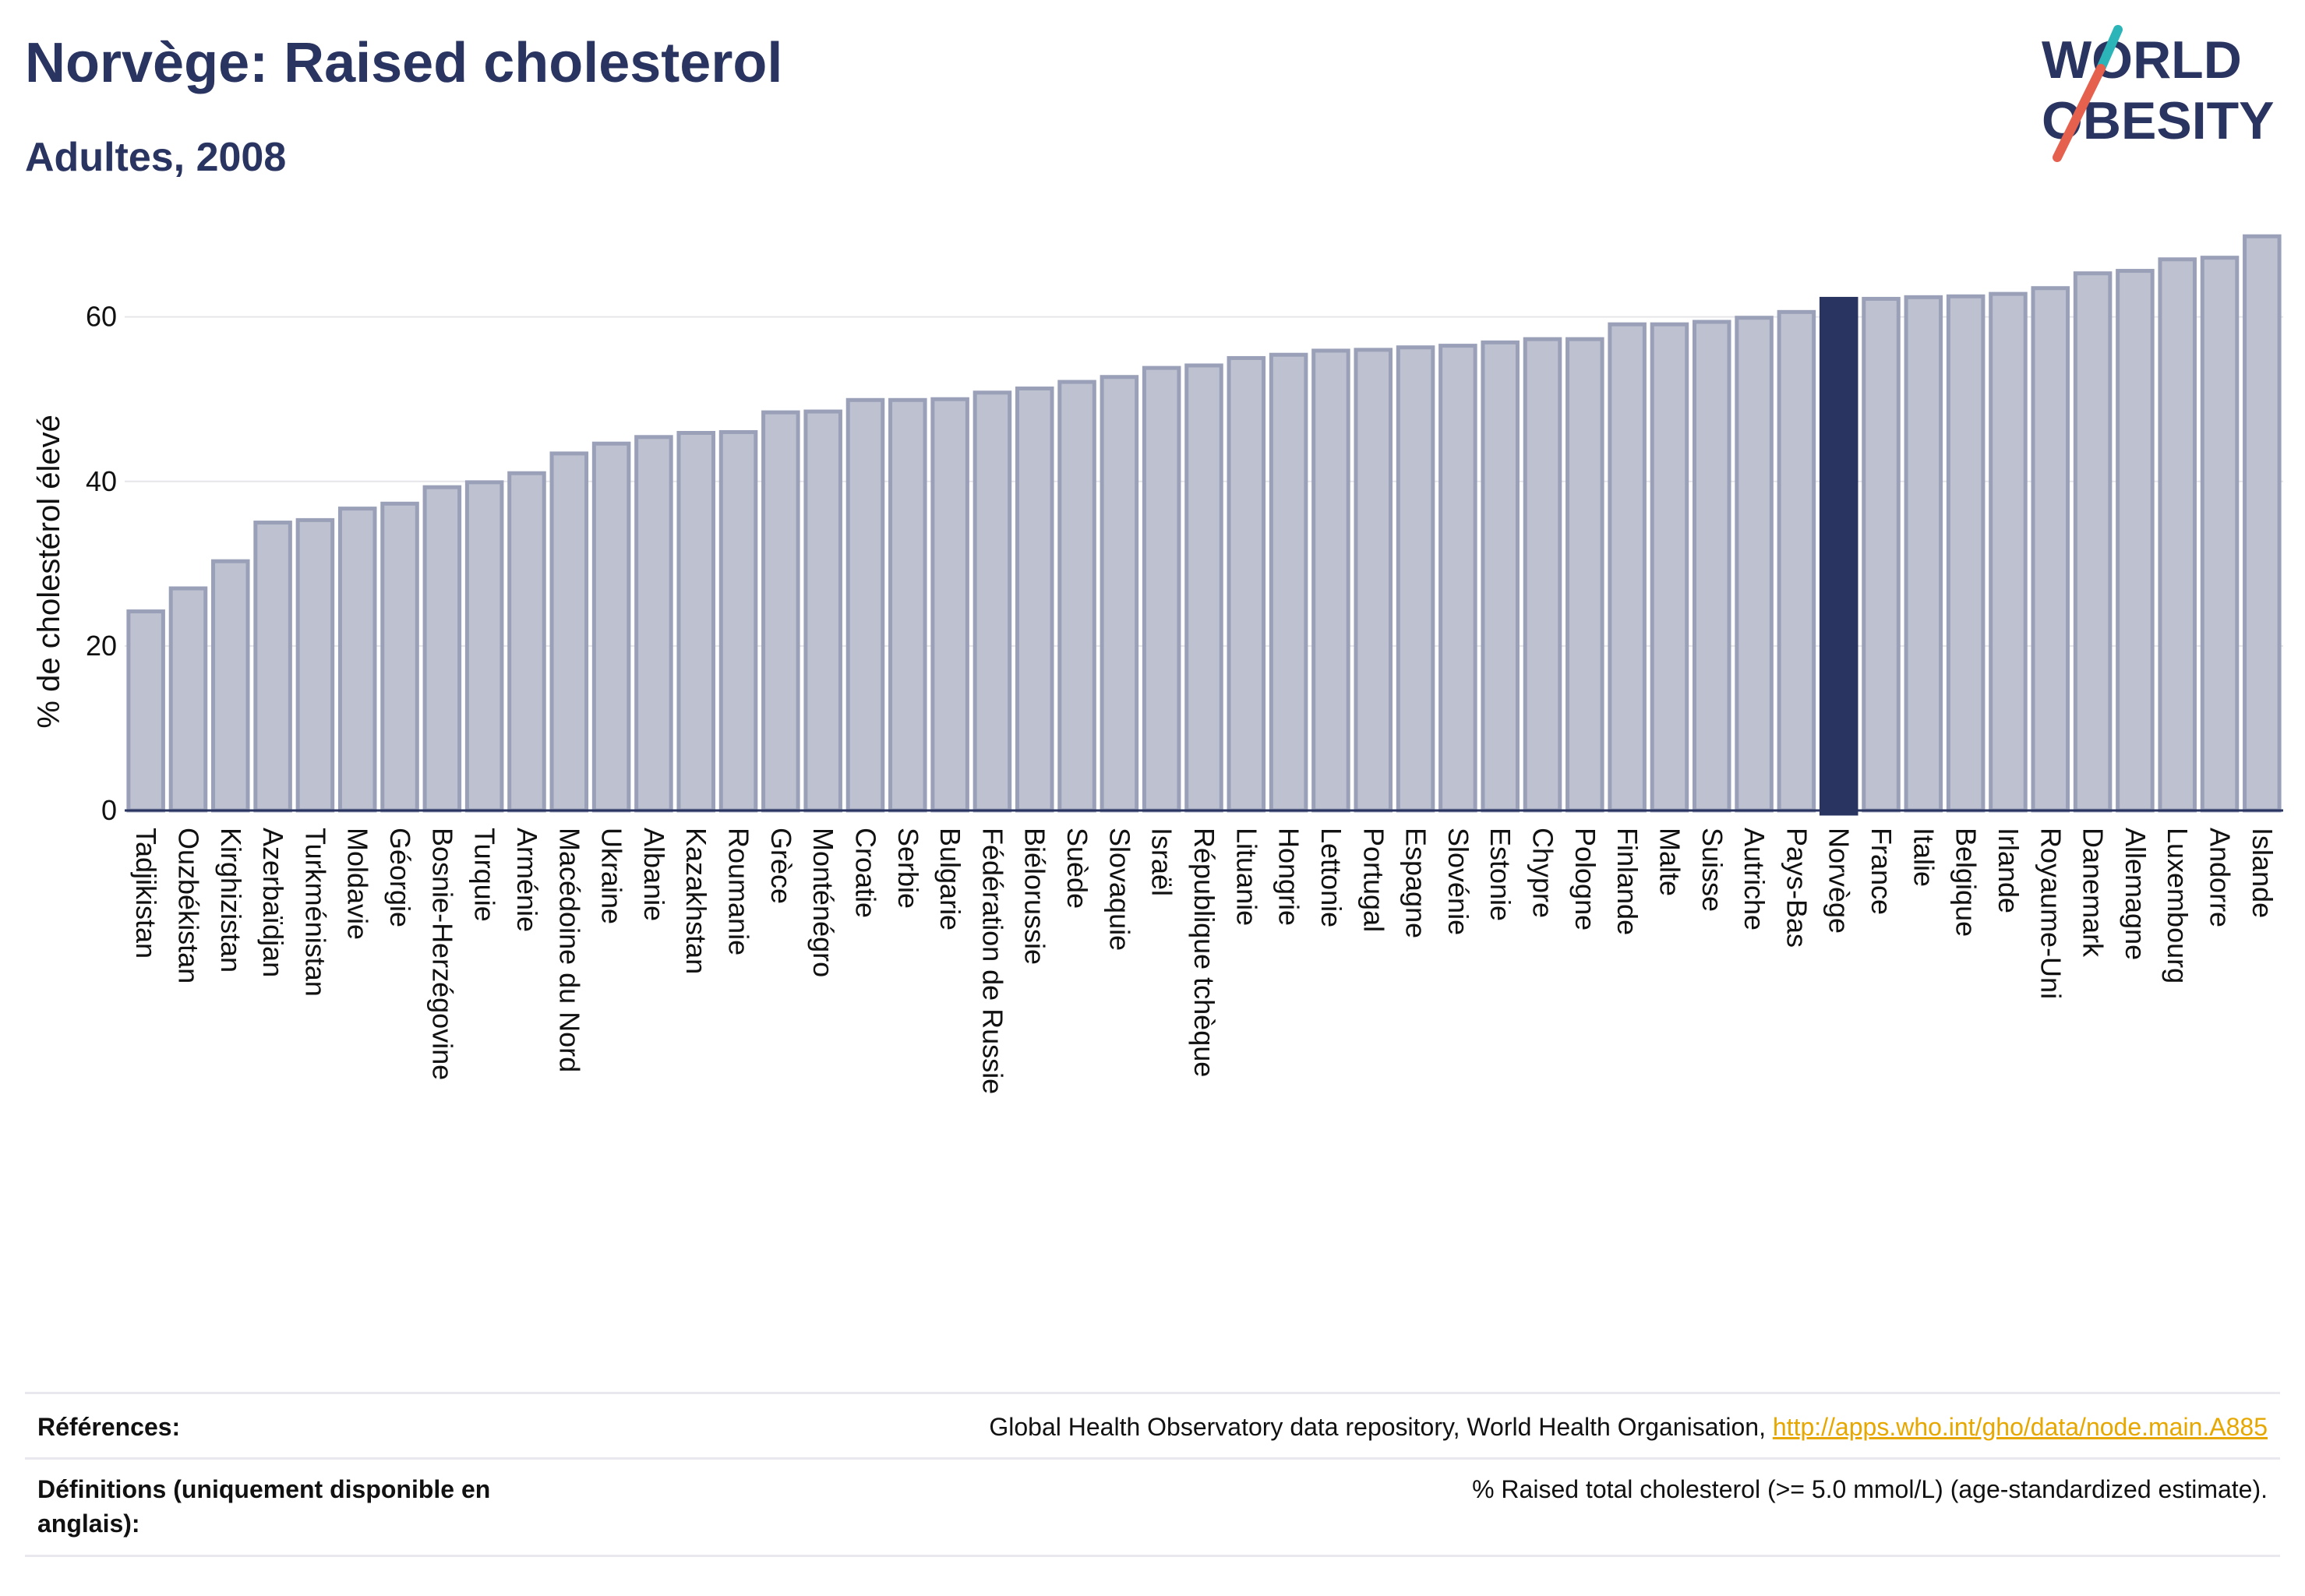  Describe the element at coordinates (146, 893) in the screenshot. I see `x-tick-label: Tadjikistan` at that location.